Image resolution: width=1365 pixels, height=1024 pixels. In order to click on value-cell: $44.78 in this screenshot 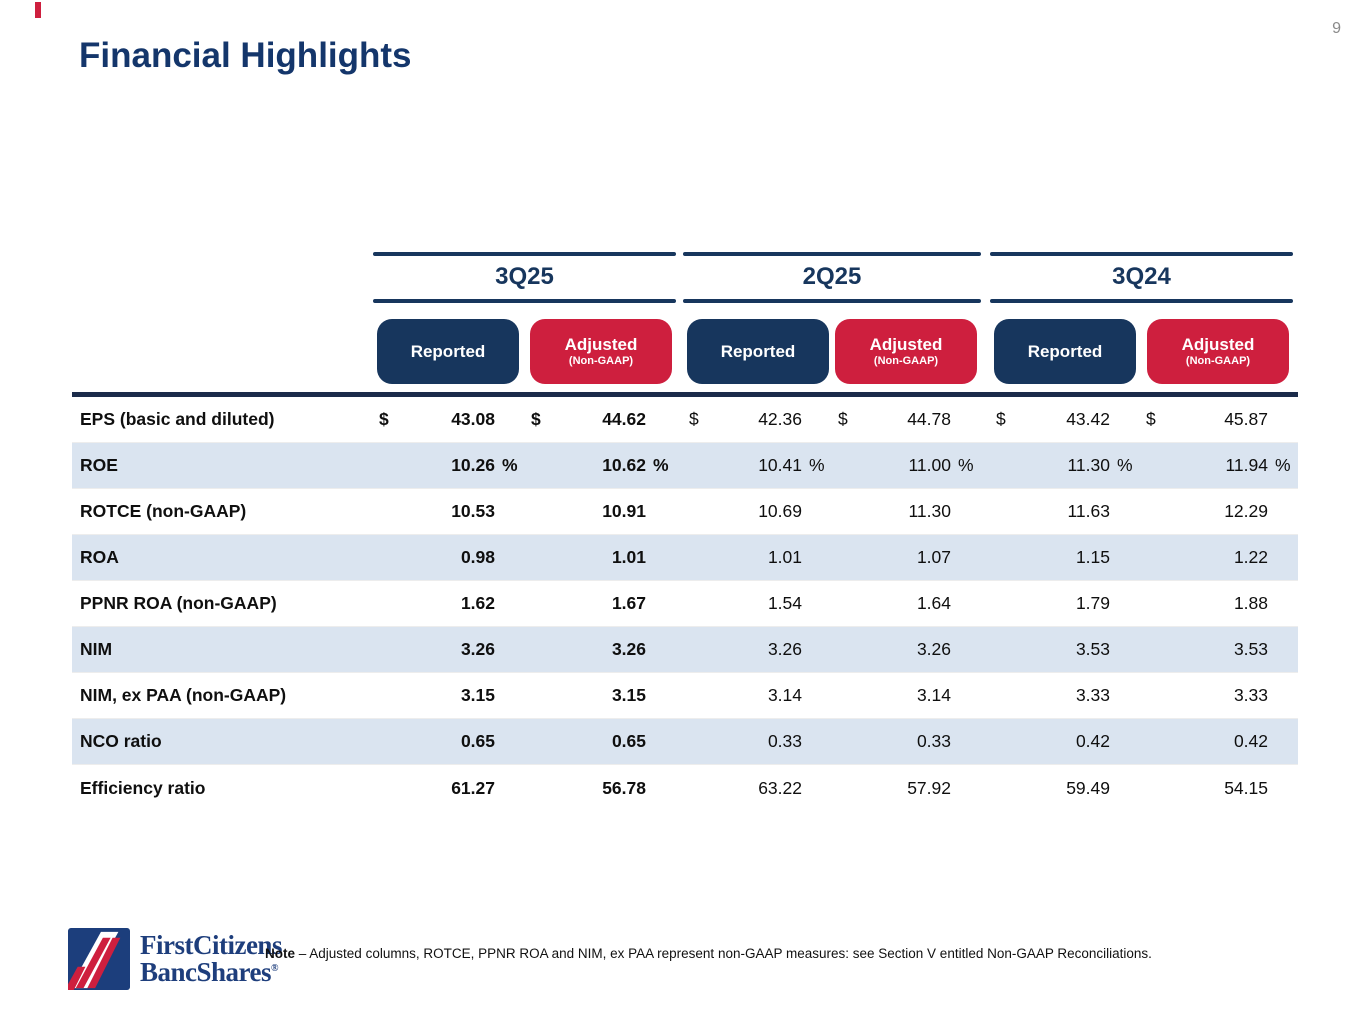, I will do `click(906, 419)`.